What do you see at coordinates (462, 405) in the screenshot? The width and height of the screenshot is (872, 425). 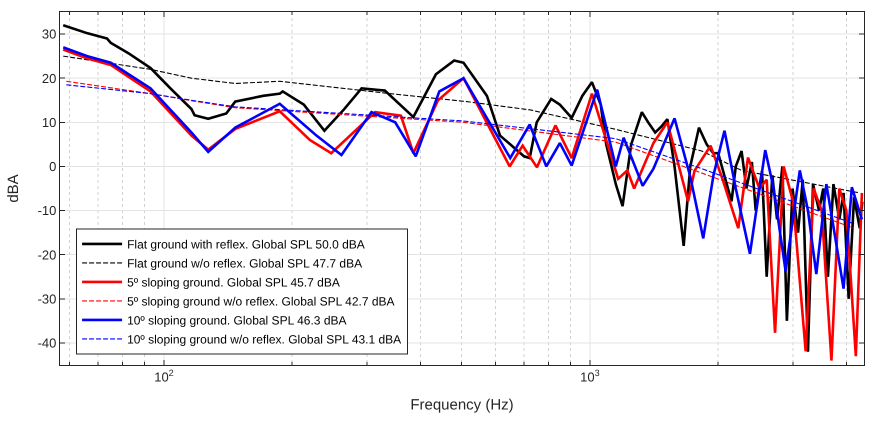 I see `x-axis-title: Frequency (Hz)` at bounding box center [462, 405].